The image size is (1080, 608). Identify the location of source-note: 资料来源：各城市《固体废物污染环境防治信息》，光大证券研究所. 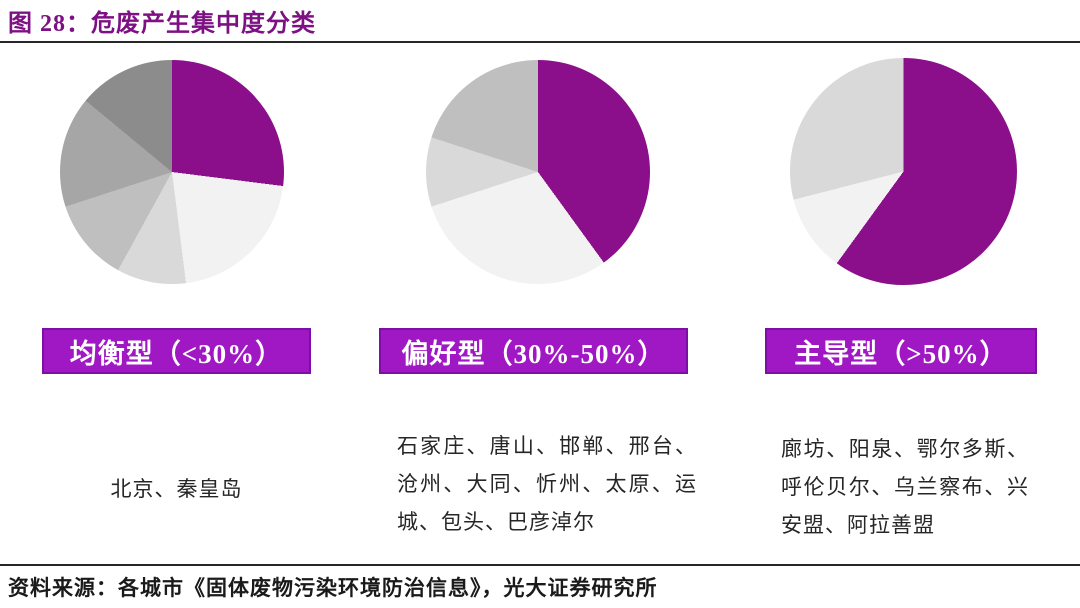
(333, 588).